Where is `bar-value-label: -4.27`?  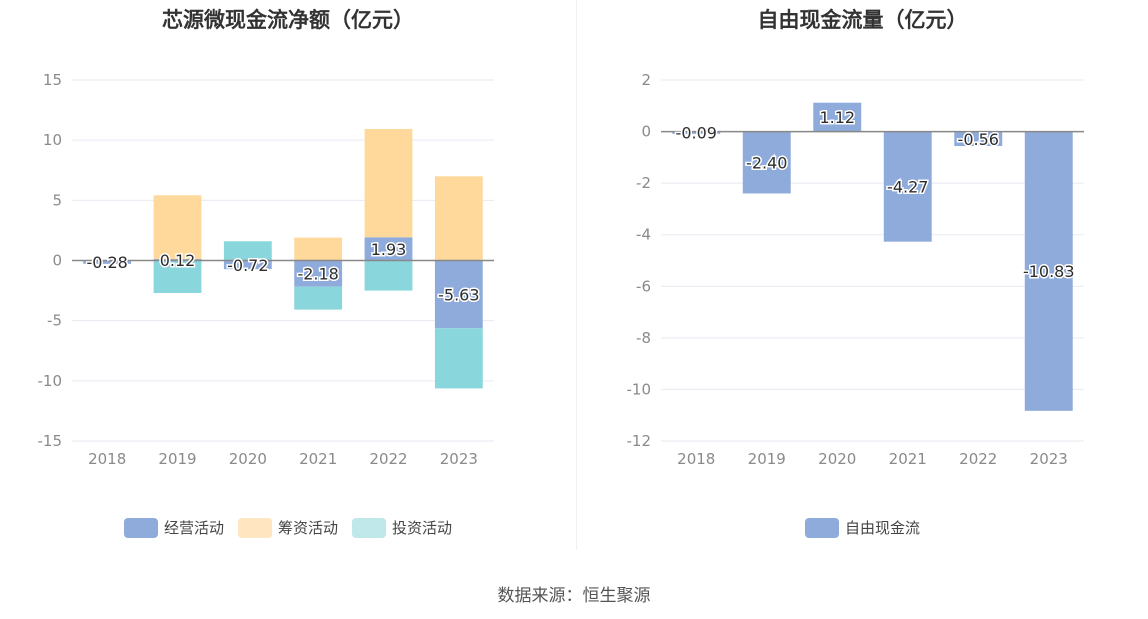 bar-value-label: -4.27 is located at coordinates (907, 187).